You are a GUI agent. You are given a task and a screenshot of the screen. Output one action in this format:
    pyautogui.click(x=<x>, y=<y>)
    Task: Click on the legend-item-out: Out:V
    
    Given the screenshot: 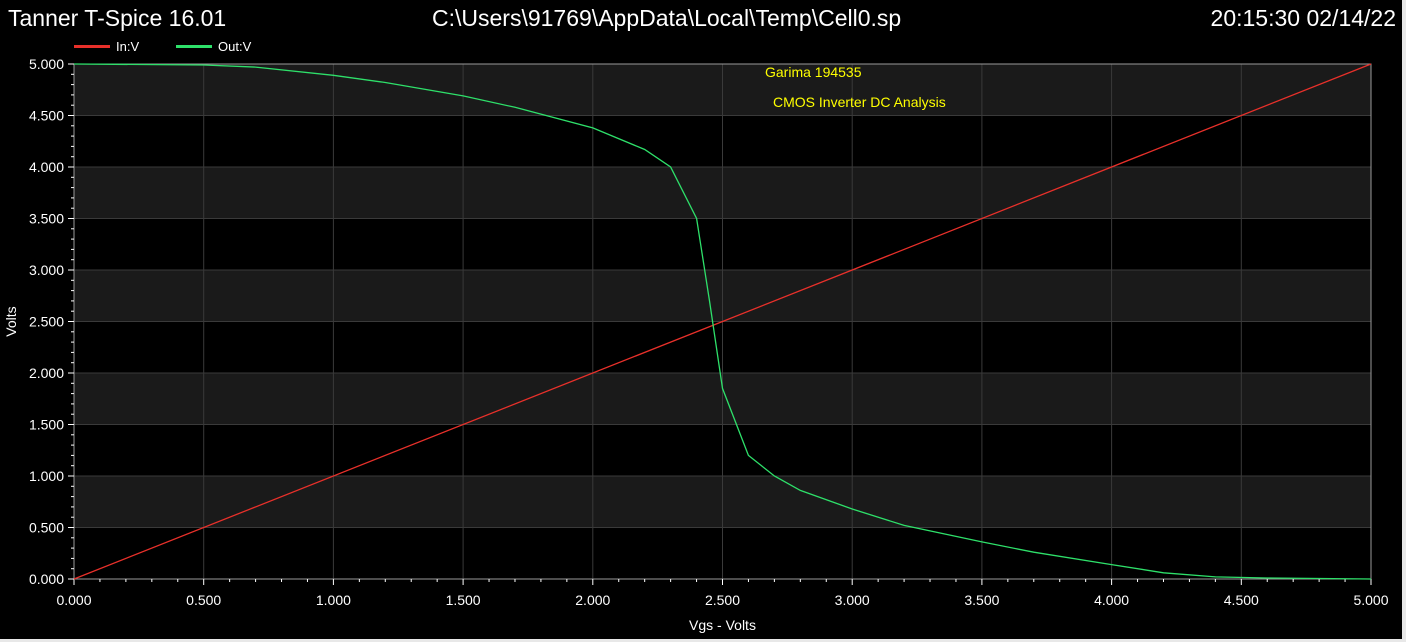 What is the action you would take?
    pyautogui.click(x=213, y=46)
    